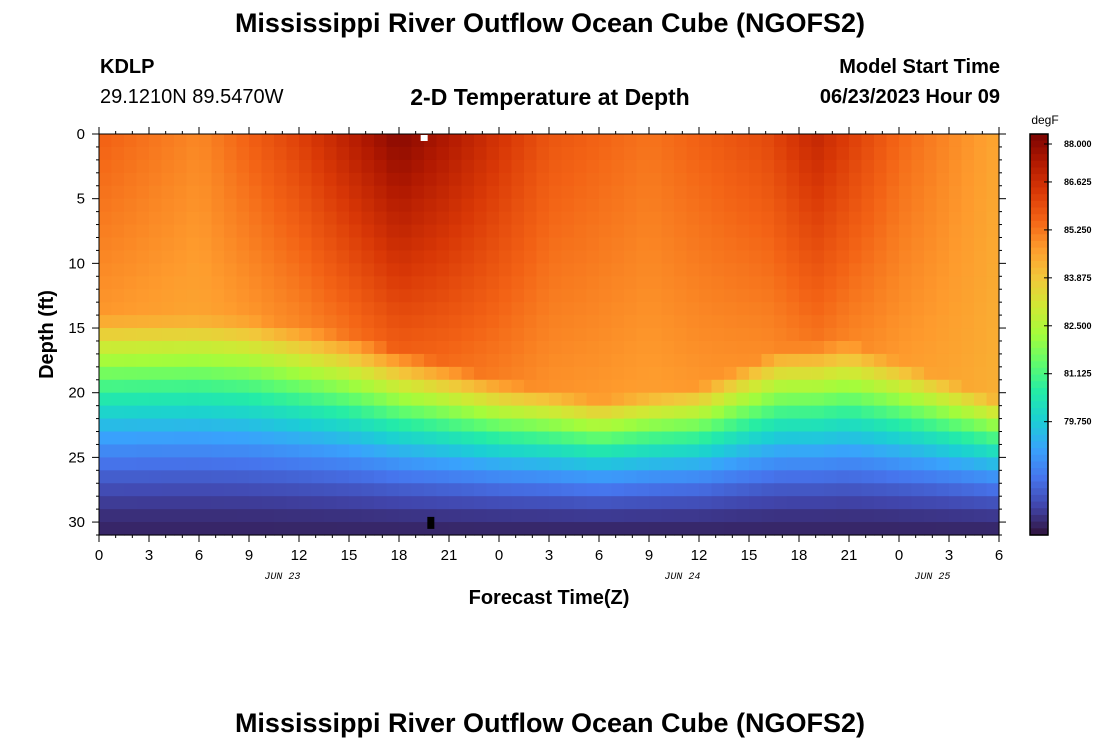  Describe the element at coordinates (599, 555) in the screenshot. I see `x-tick-label: 6` at that location.